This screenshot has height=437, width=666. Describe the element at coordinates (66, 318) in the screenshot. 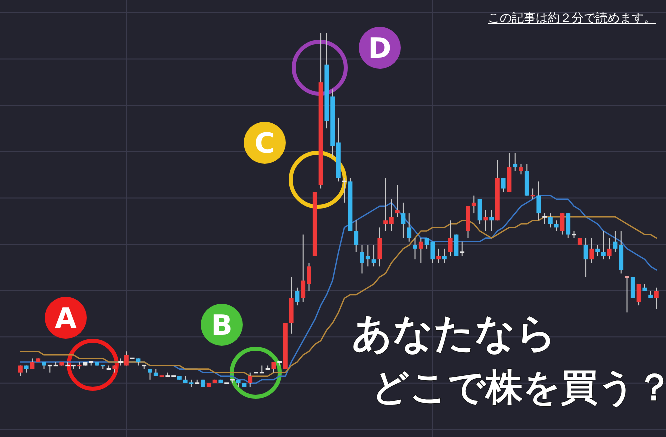

I see `annotation: A` at that location.